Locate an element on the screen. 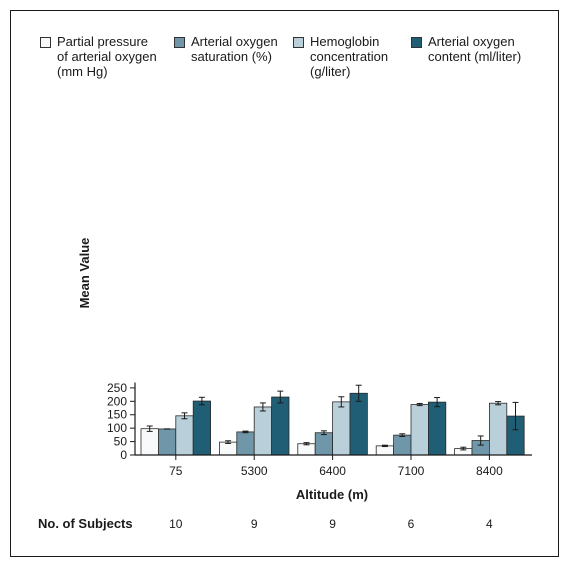 The height and width of the screenshot is (567, 571). subjects-count-6400: 9 is located at coordinates (332, 524).